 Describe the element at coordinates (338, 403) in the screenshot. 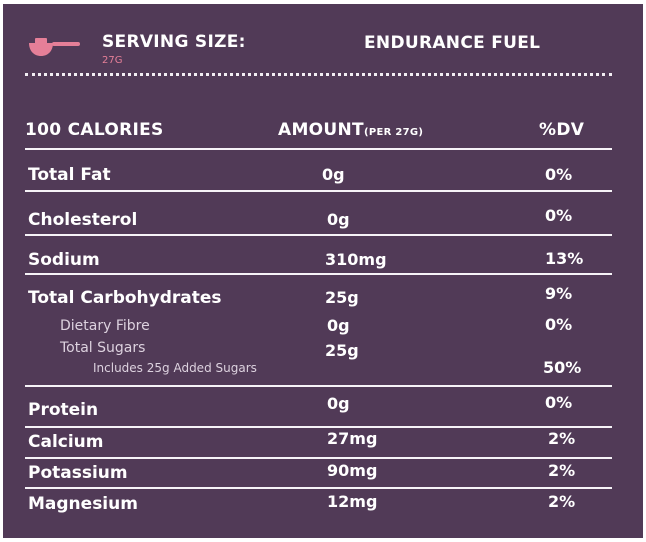

I see `row-amount-protein: 0g` at that location.